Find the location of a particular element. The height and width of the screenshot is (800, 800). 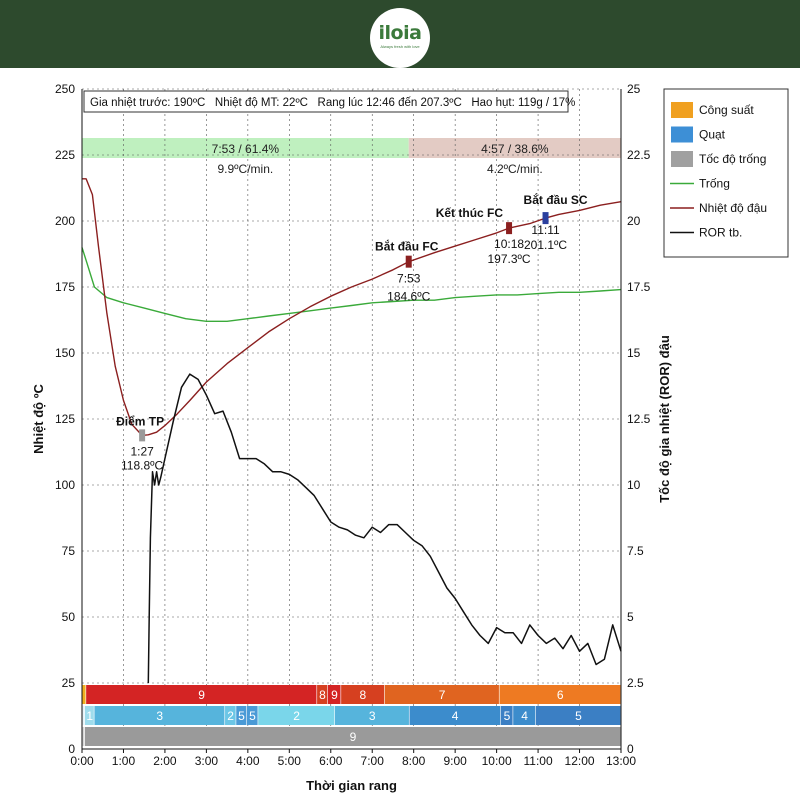

event-temp: 184.6ºC is located at coordinates (408, 297).